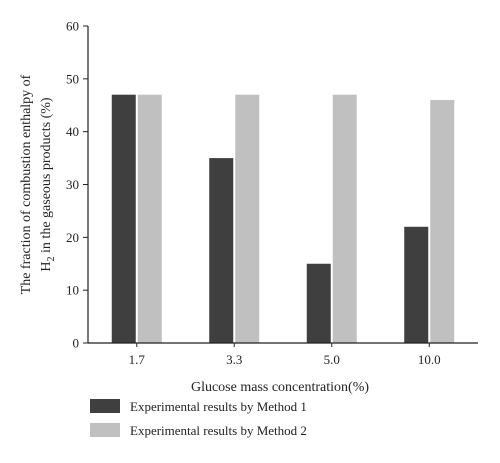  What do you see at coordinates (137, 359) in the screenshot?
I see `x-tick-label: 1.7` at bounding box center [137, 359].